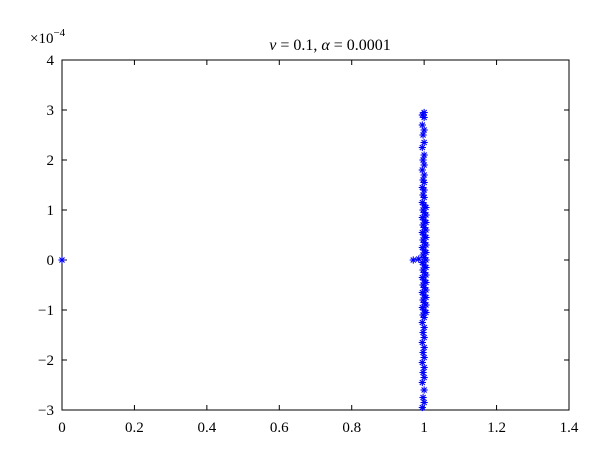 The height and width of the screenshot is (457, 600). I want to click on y-exponent-label: ×10⁻⁴, so click(48, 37).